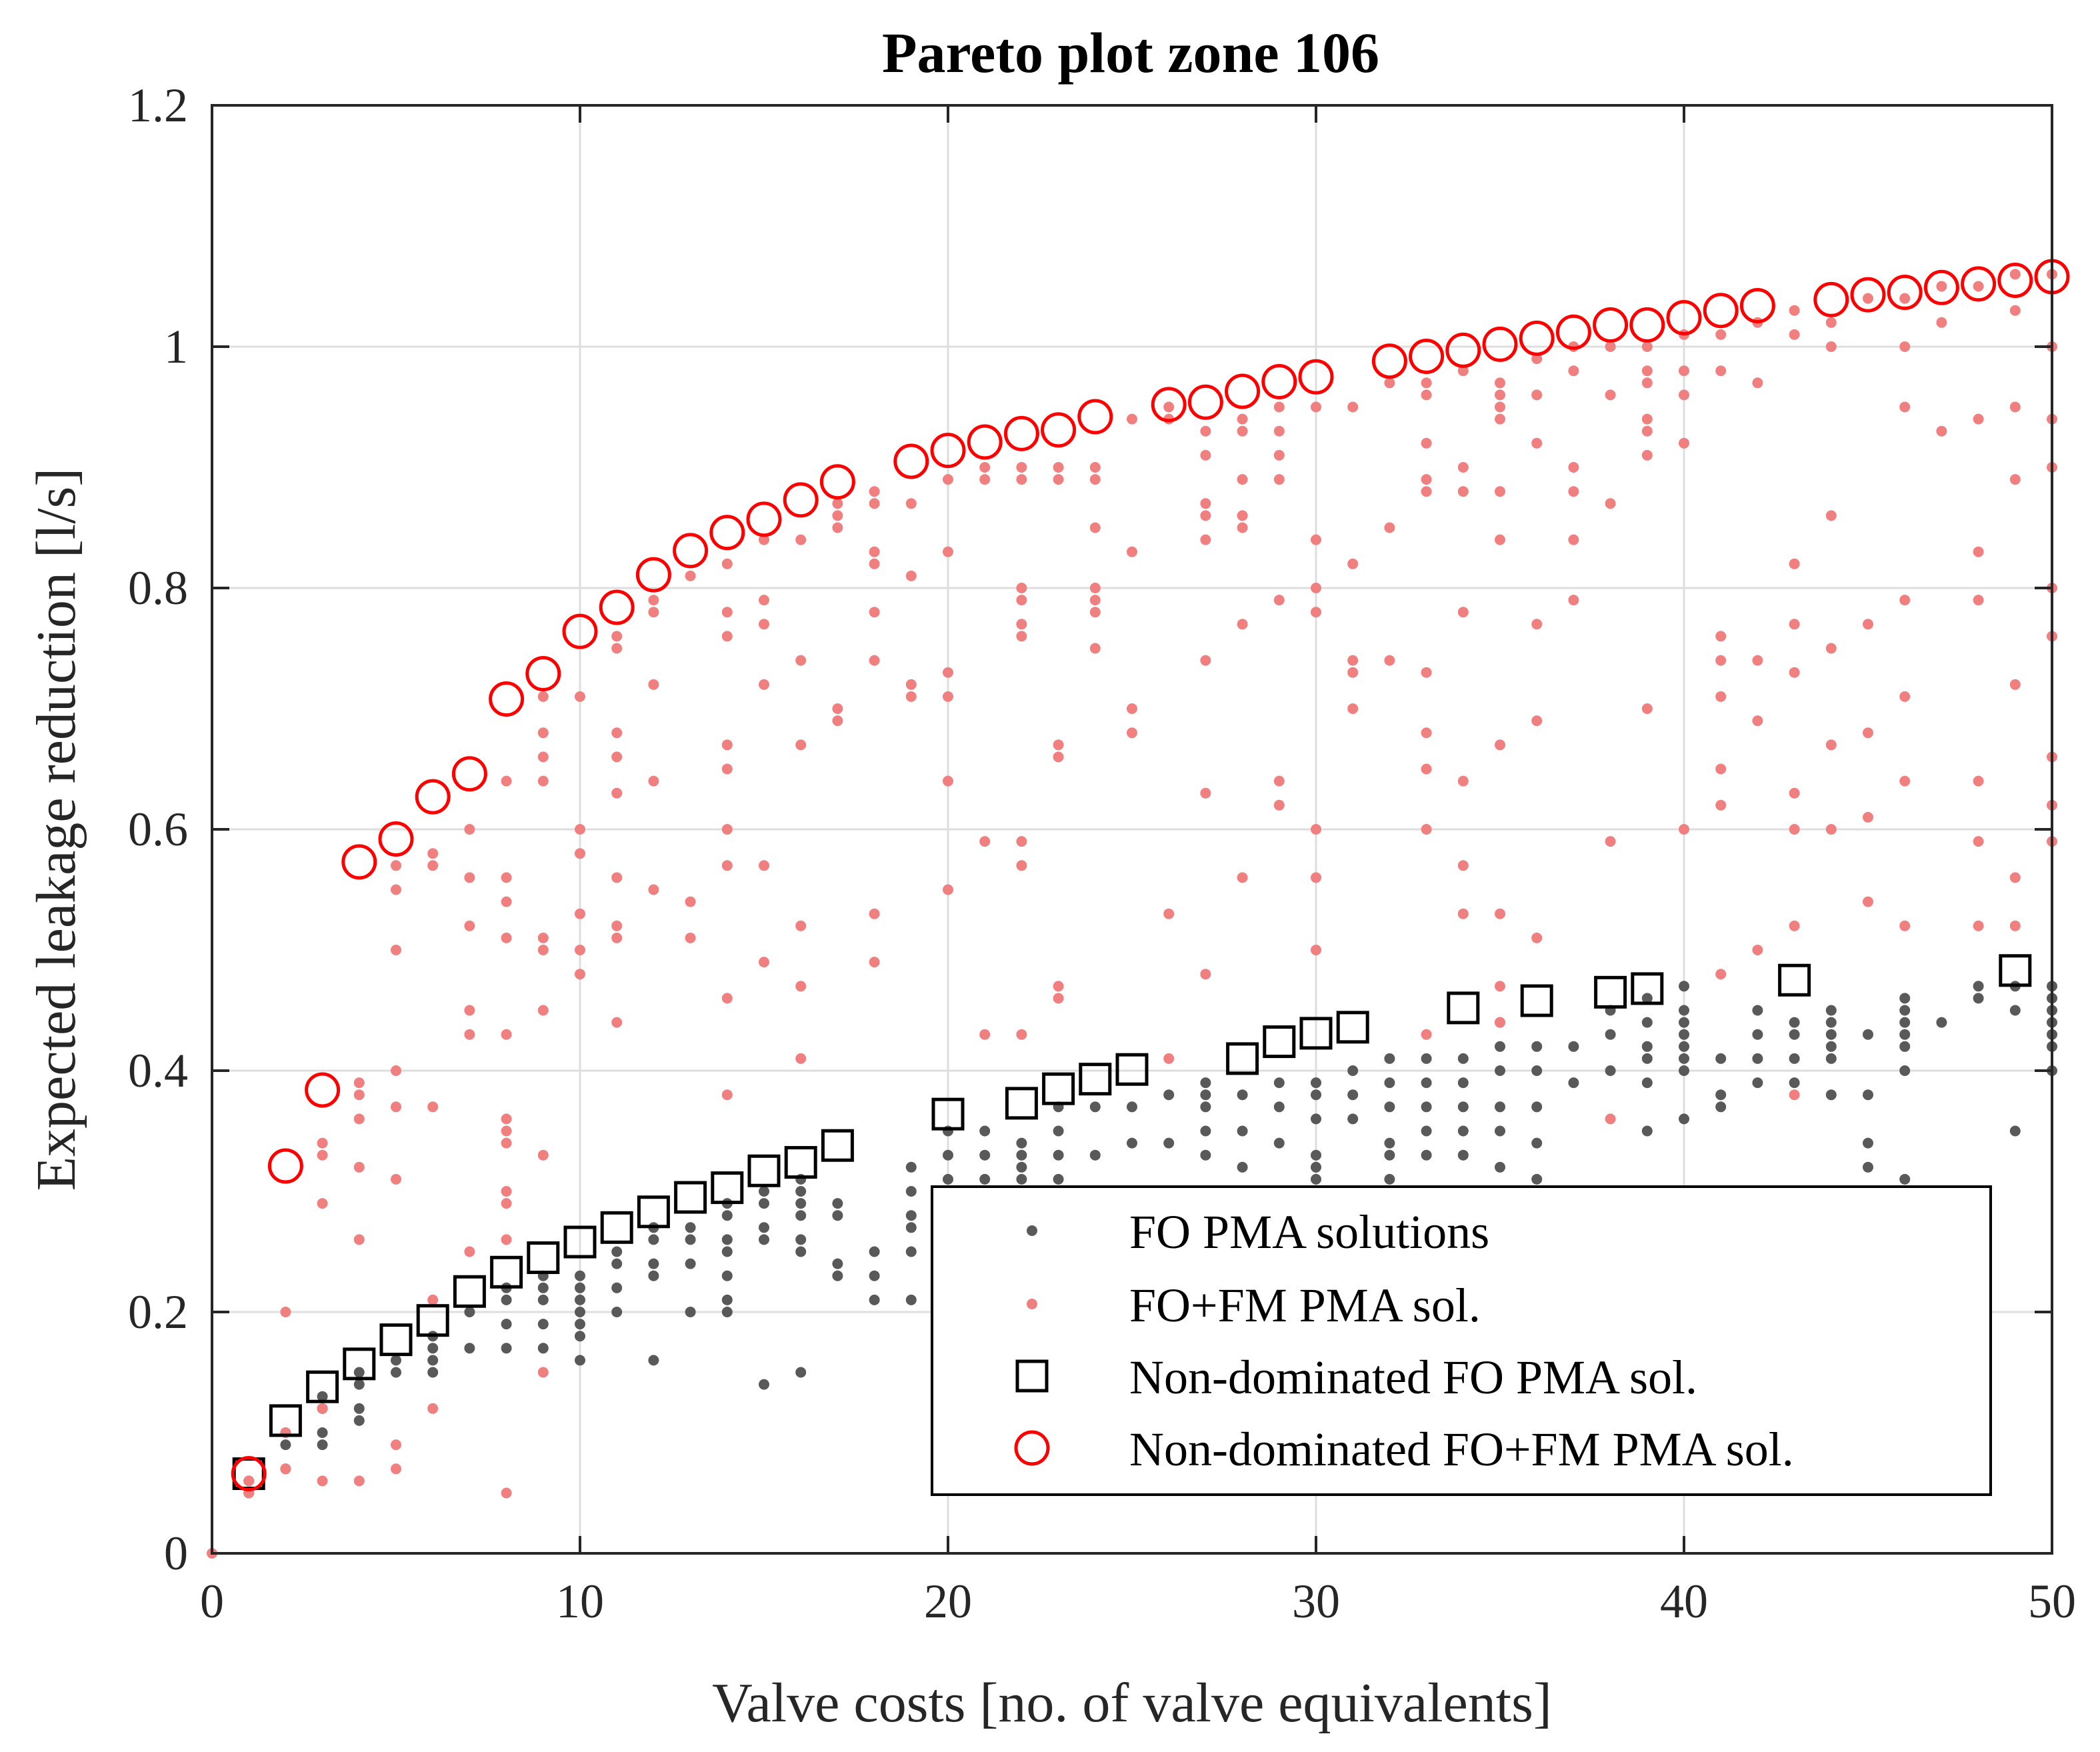 This screenshot has width=2100, height=1752. I want to click on y-tick-label: 0.4, so click(158, 1070).